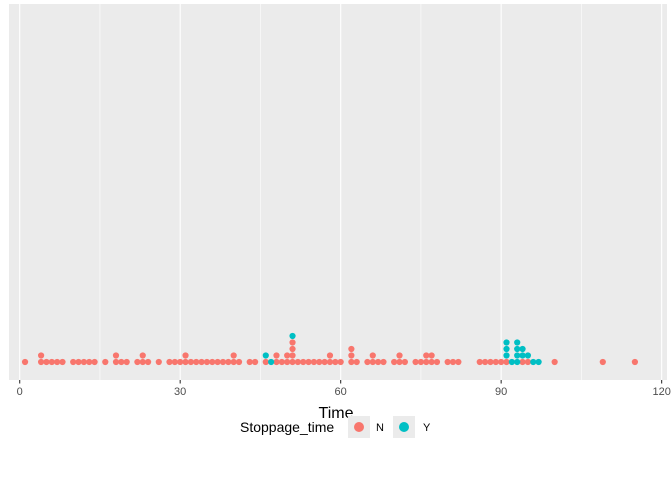 This screenshot has width=672, height=480. I want to click on data-points, so click(330, 349).